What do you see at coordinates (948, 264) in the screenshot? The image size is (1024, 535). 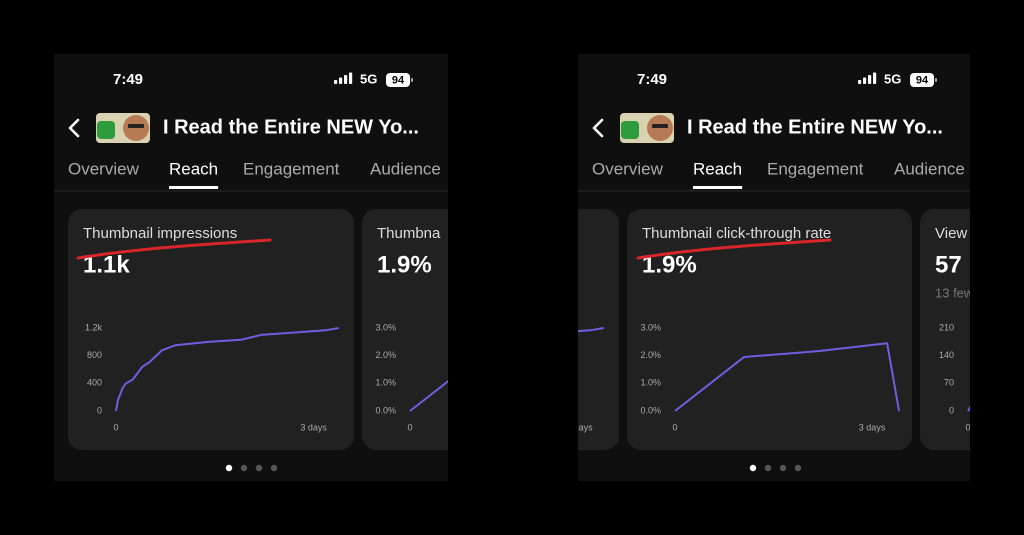 I see `card-value: 57` at bounding box center [948, 264].